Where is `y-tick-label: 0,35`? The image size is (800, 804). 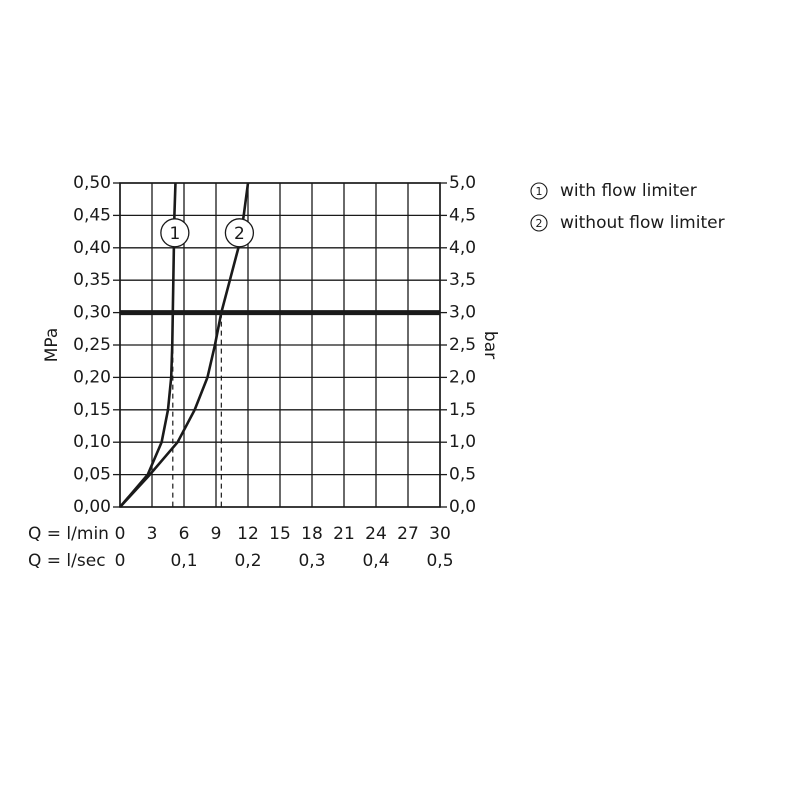
y-tick-label: 0,35 is located at coordinates (92, 280).